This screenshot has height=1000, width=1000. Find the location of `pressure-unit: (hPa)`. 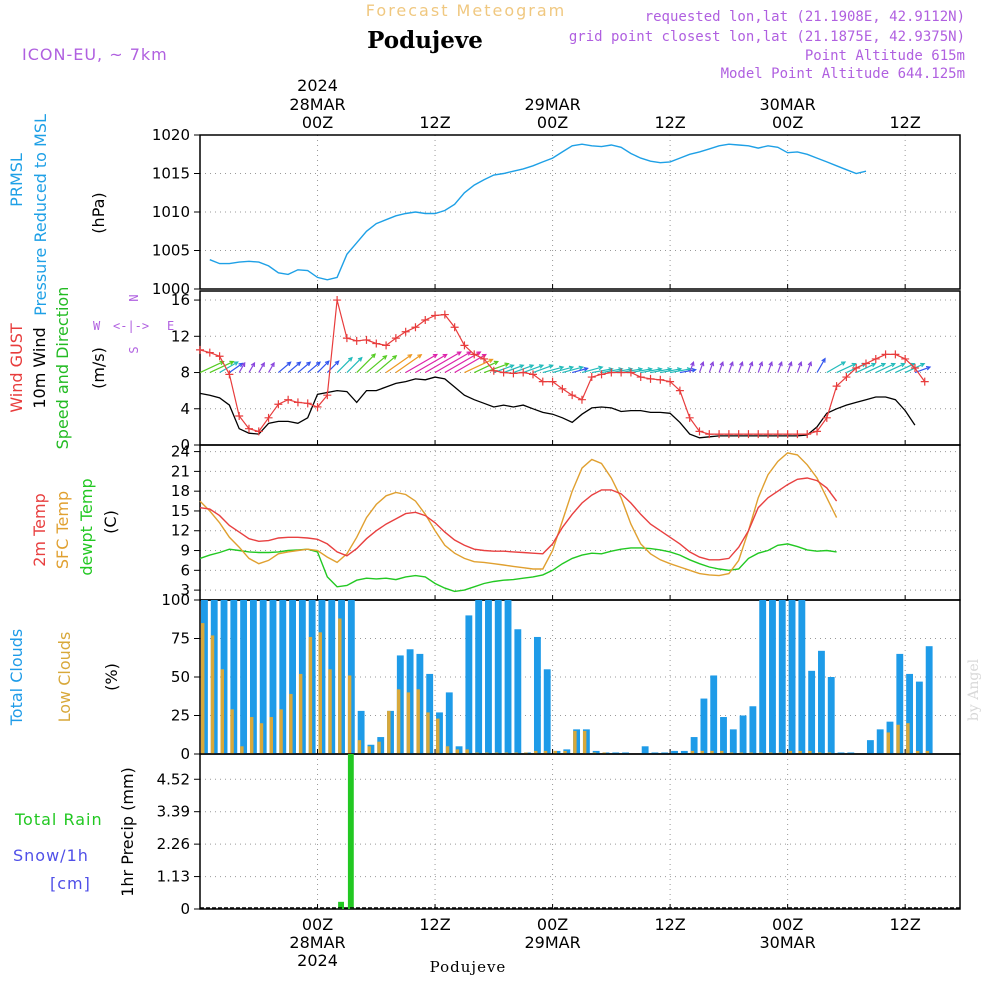

pressure-unit: (hPa) is located at coordinates (98, 212).